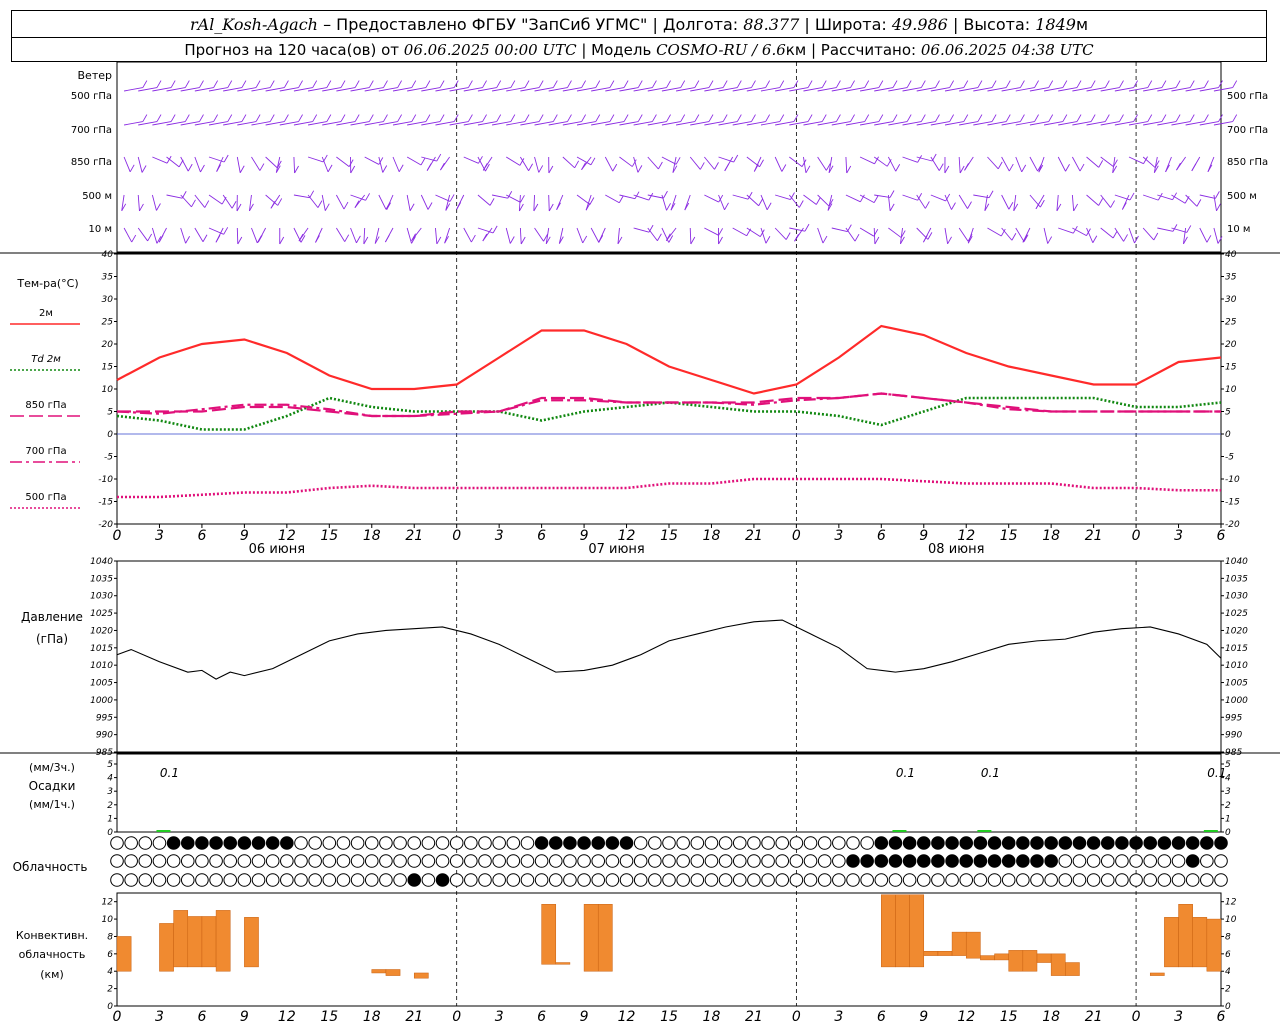 This screenshot has width=1280, height=1024. Describe the element at coordinates (1082, 24) in the screenshot. I see `altitude-unit: м` at that location.